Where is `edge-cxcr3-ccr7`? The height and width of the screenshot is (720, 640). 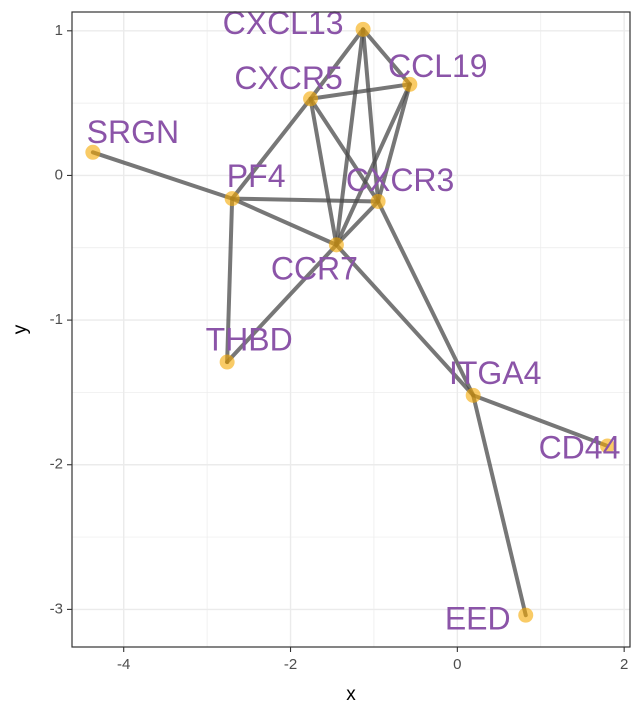 edge-cxcr3-ccr7 is located at coordinates (357, 223).